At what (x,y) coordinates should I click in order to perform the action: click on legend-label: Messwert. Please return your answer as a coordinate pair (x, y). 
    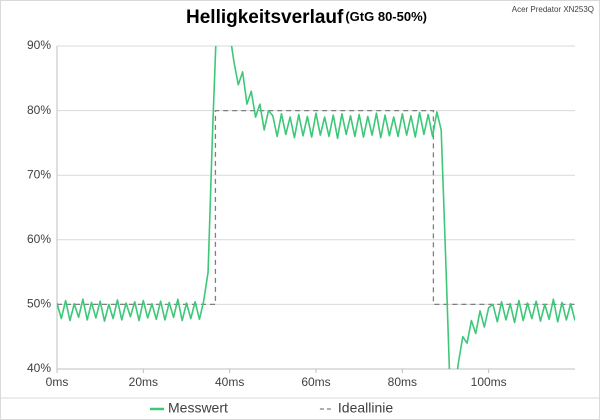
    Looking at the image, I should click on (198, 408).